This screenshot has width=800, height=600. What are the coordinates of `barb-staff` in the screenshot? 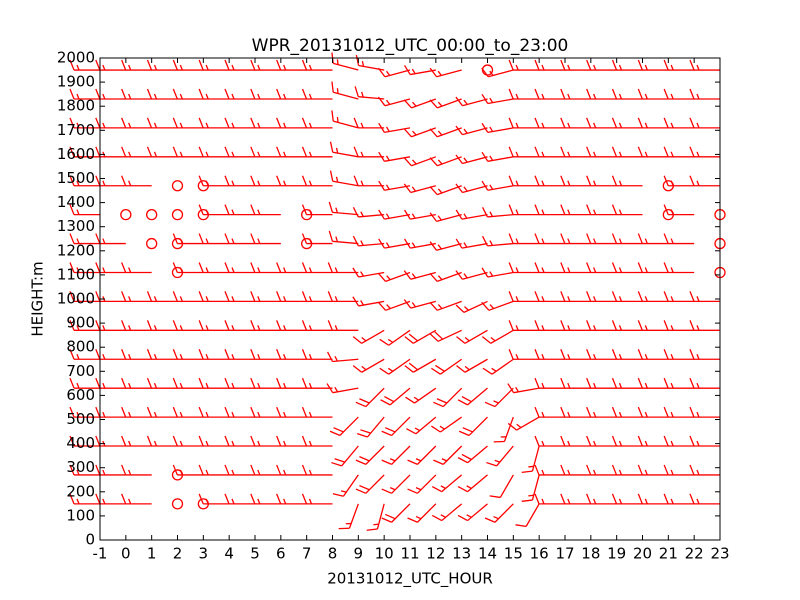 It's located at (506, 486).